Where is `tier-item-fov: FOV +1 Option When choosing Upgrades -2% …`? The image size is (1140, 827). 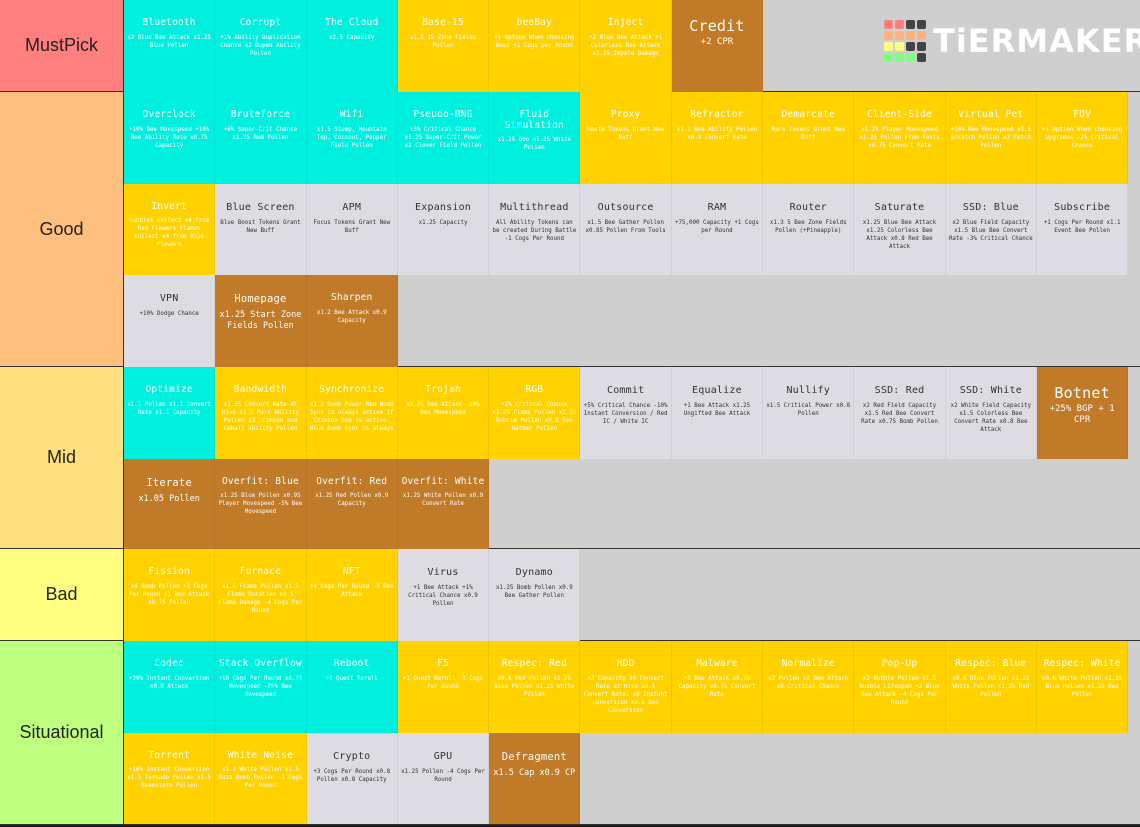
tier-item-fov: FOV +1 Option When choosing Upgrades -2% … is located at coordinates (1082, 138).